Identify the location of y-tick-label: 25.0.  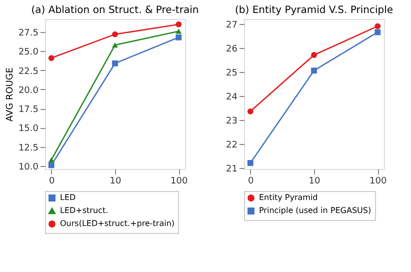
(28, 53).